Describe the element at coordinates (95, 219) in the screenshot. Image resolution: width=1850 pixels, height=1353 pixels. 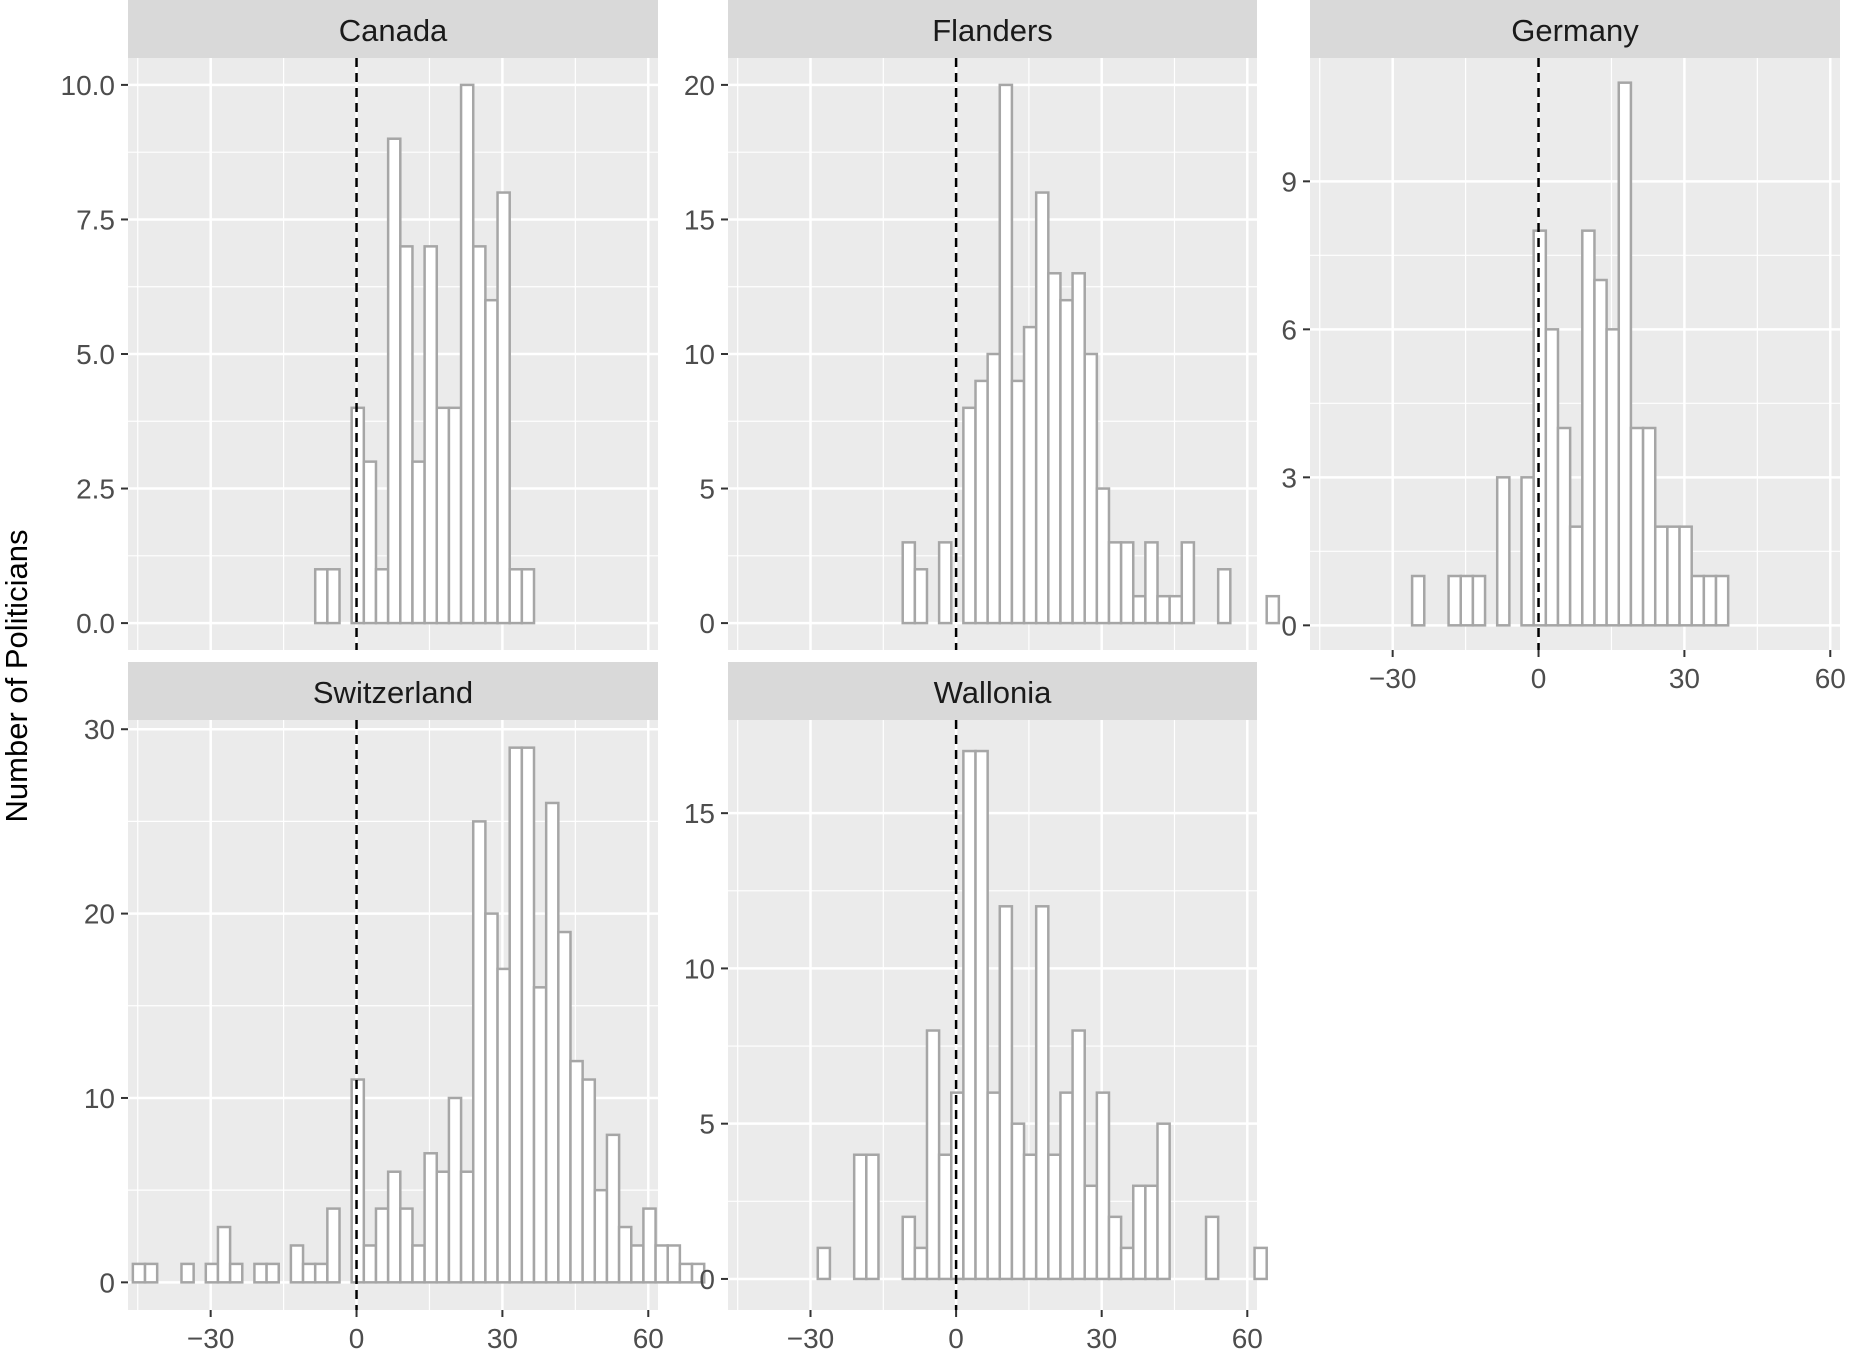
I see `y-tick-label: 7.5` at that location.